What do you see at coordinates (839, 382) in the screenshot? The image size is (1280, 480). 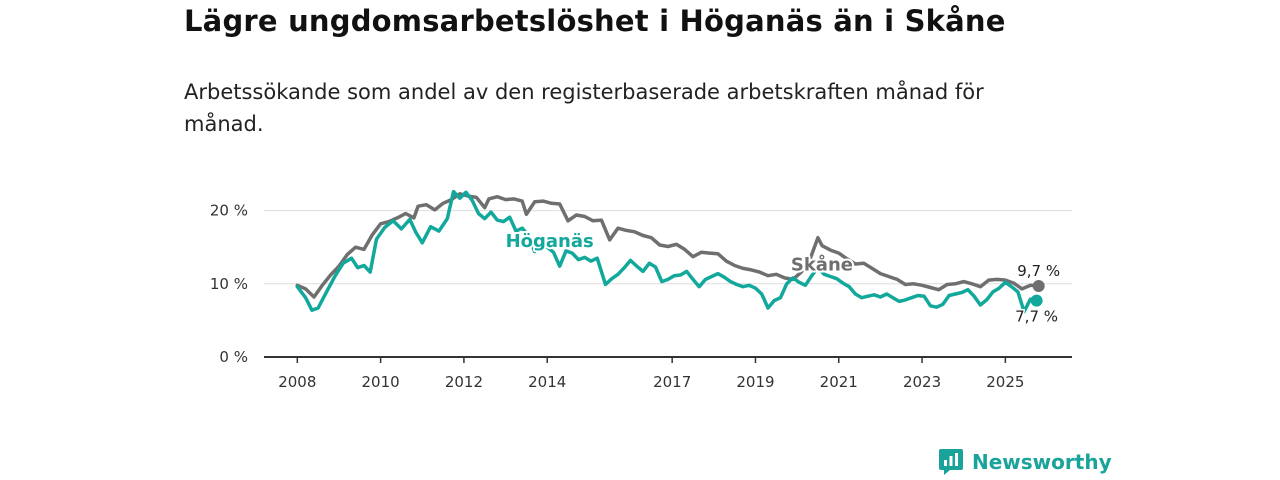 I see `x-tick-label: 2021` at bounding box center [839, 382].